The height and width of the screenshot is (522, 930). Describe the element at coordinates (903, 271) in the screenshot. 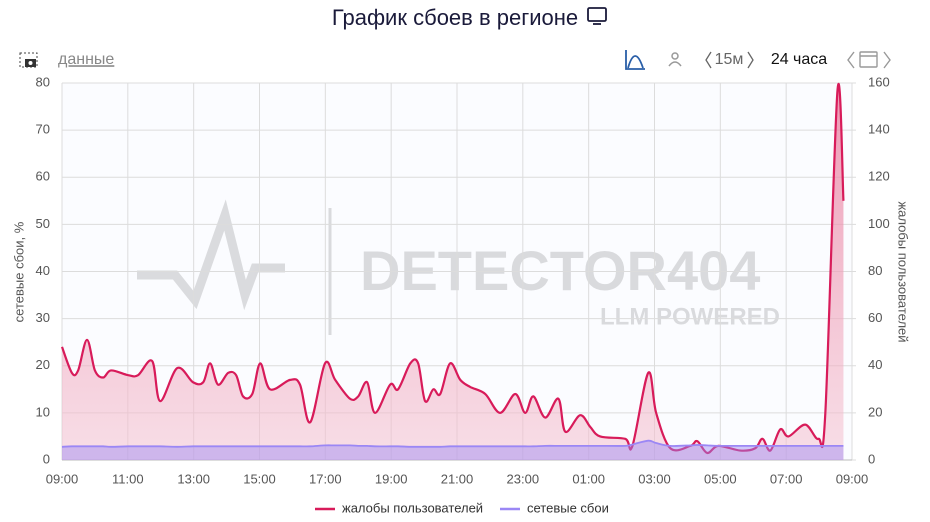

I see `y2-axis-label: жалобы пользователей` at that location.